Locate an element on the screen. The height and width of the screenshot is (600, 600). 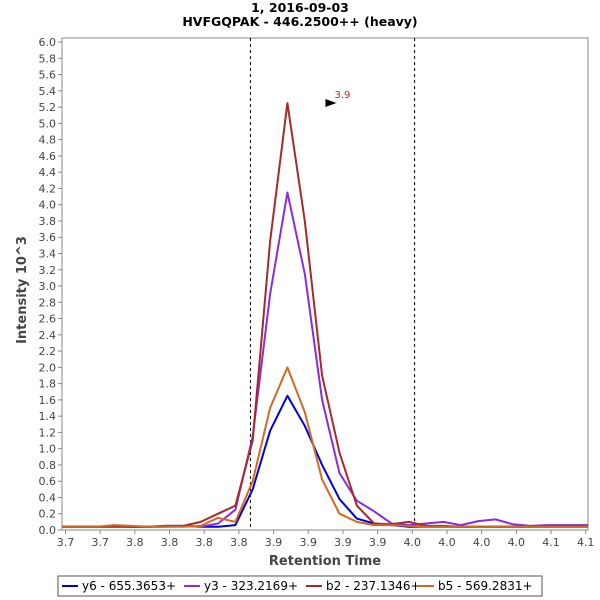
y-tick-label: 4.2 is located at coordinates (48, 188).